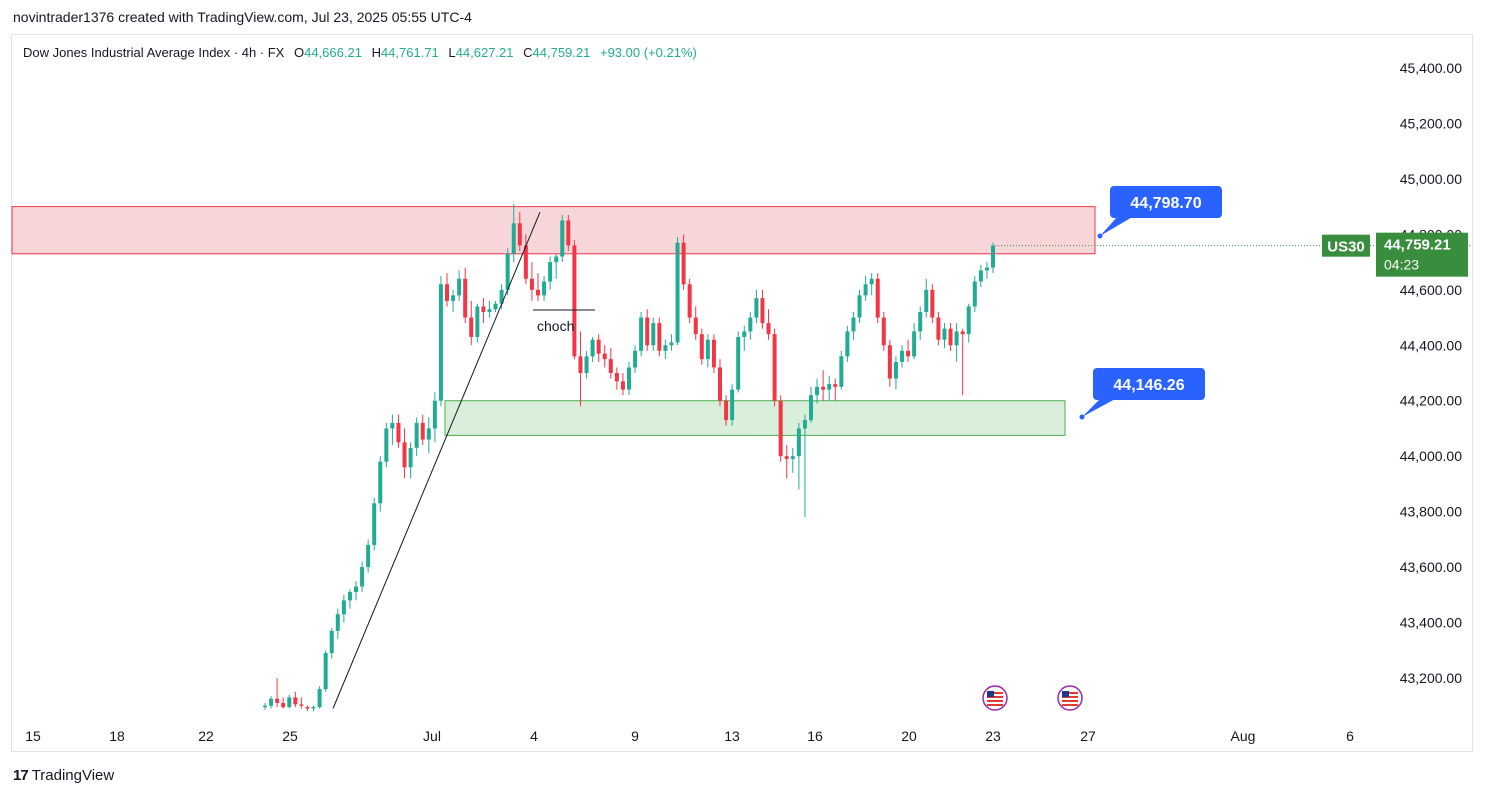  Describe the element at coordinates (993, 736) in the screenshot. I see `x-tick-label: 23` at that location.